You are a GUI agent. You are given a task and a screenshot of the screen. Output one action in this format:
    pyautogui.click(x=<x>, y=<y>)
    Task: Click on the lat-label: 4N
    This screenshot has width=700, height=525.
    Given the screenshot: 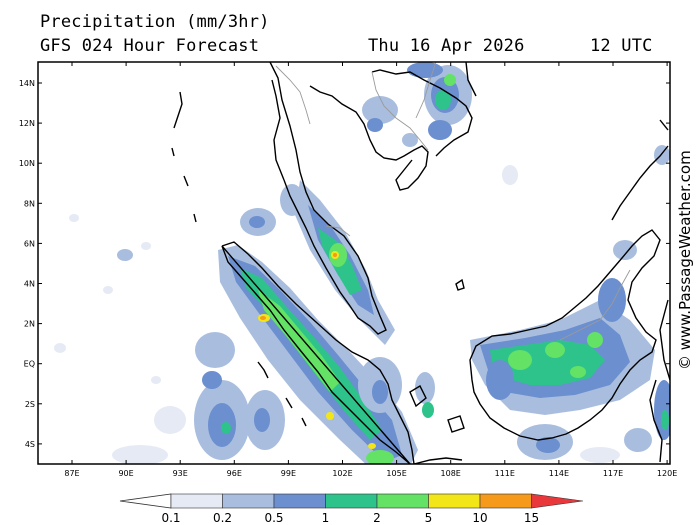 What is the action you would take?
    pyautogui.click(x=29, y=284)
    